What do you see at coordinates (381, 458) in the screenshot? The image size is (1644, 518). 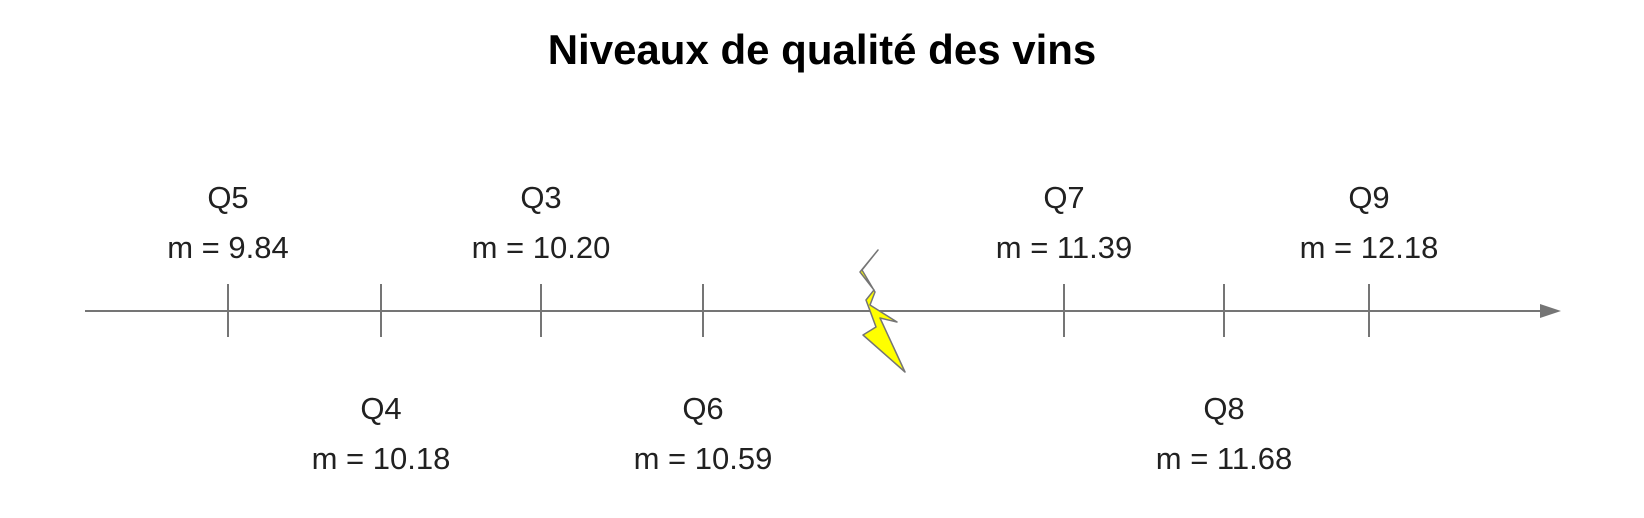 I see `level-q4-mean: m = 10.18` at bounding box center [381, 458].